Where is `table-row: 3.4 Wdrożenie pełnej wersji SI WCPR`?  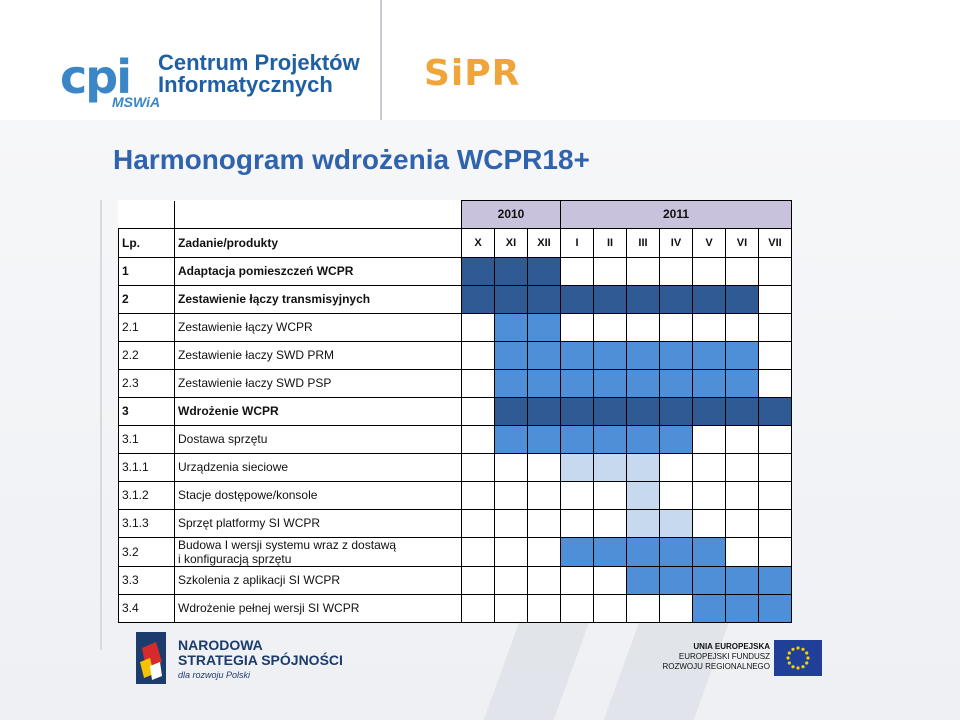
table-row: 3.4 Wdrożenie pełnej wersji SI WCPR is located at coordinates (455, 608).